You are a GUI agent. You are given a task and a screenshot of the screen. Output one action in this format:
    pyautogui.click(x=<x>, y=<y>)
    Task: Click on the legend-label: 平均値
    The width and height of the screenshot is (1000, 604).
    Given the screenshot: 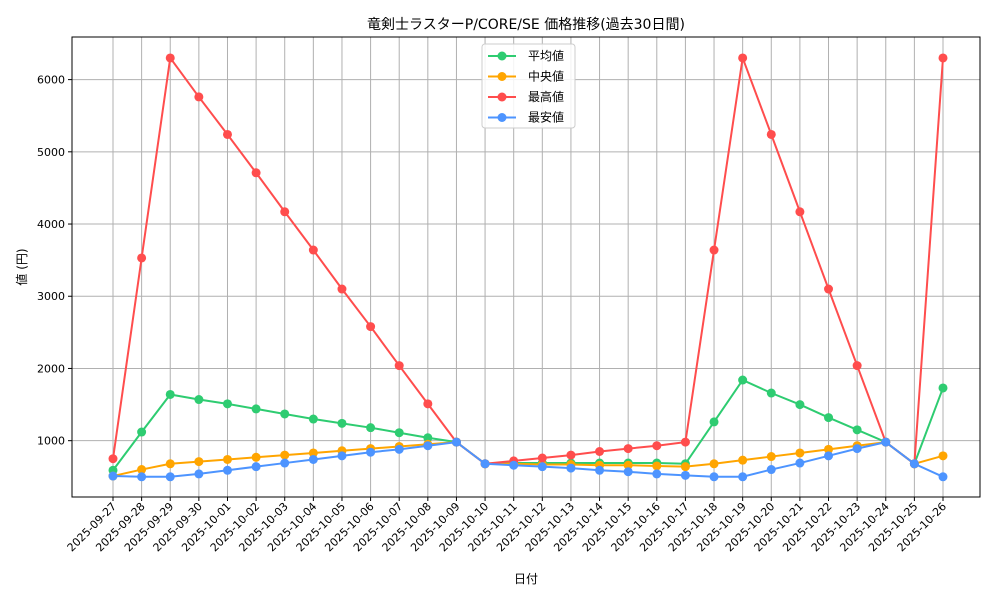 What is the action you would take?
    pyautogui.click(x=546, y=55)
    